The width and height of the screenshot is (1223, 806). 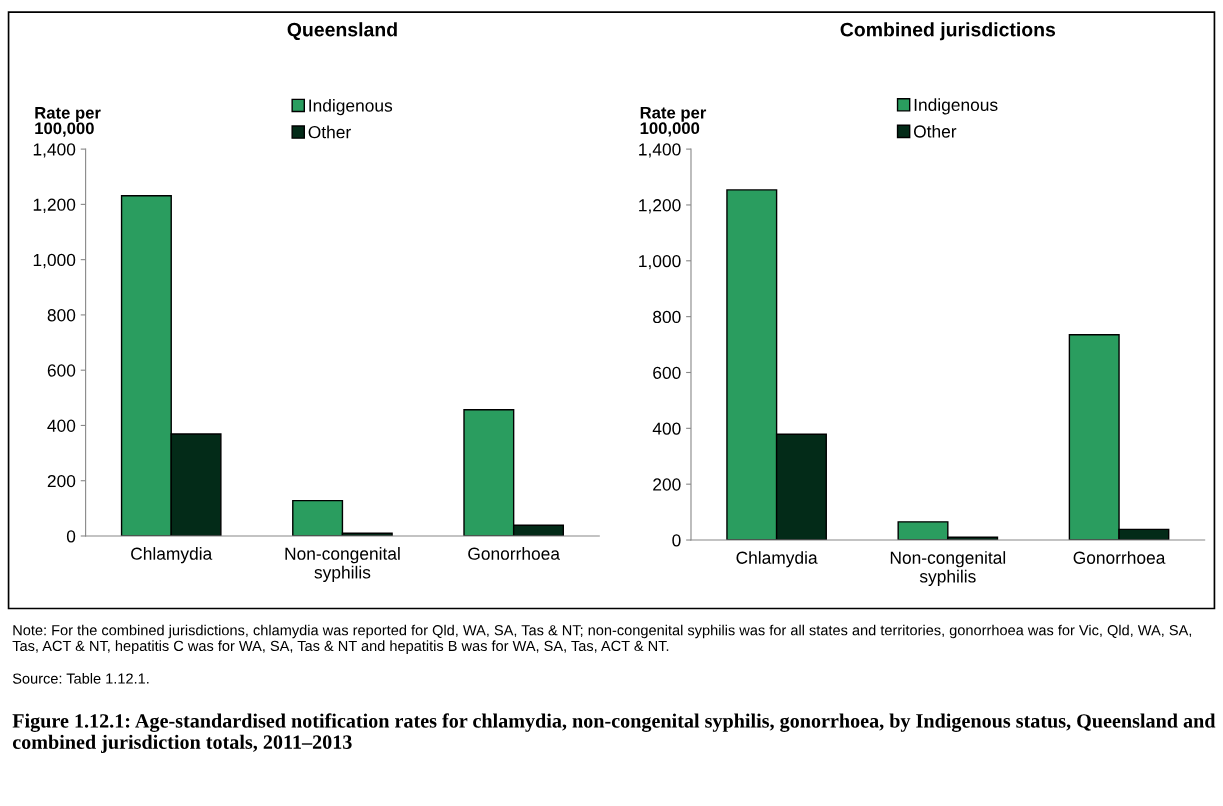 I want to click on chart-title: Combined jurisdictions, so click(x=948, y=31).